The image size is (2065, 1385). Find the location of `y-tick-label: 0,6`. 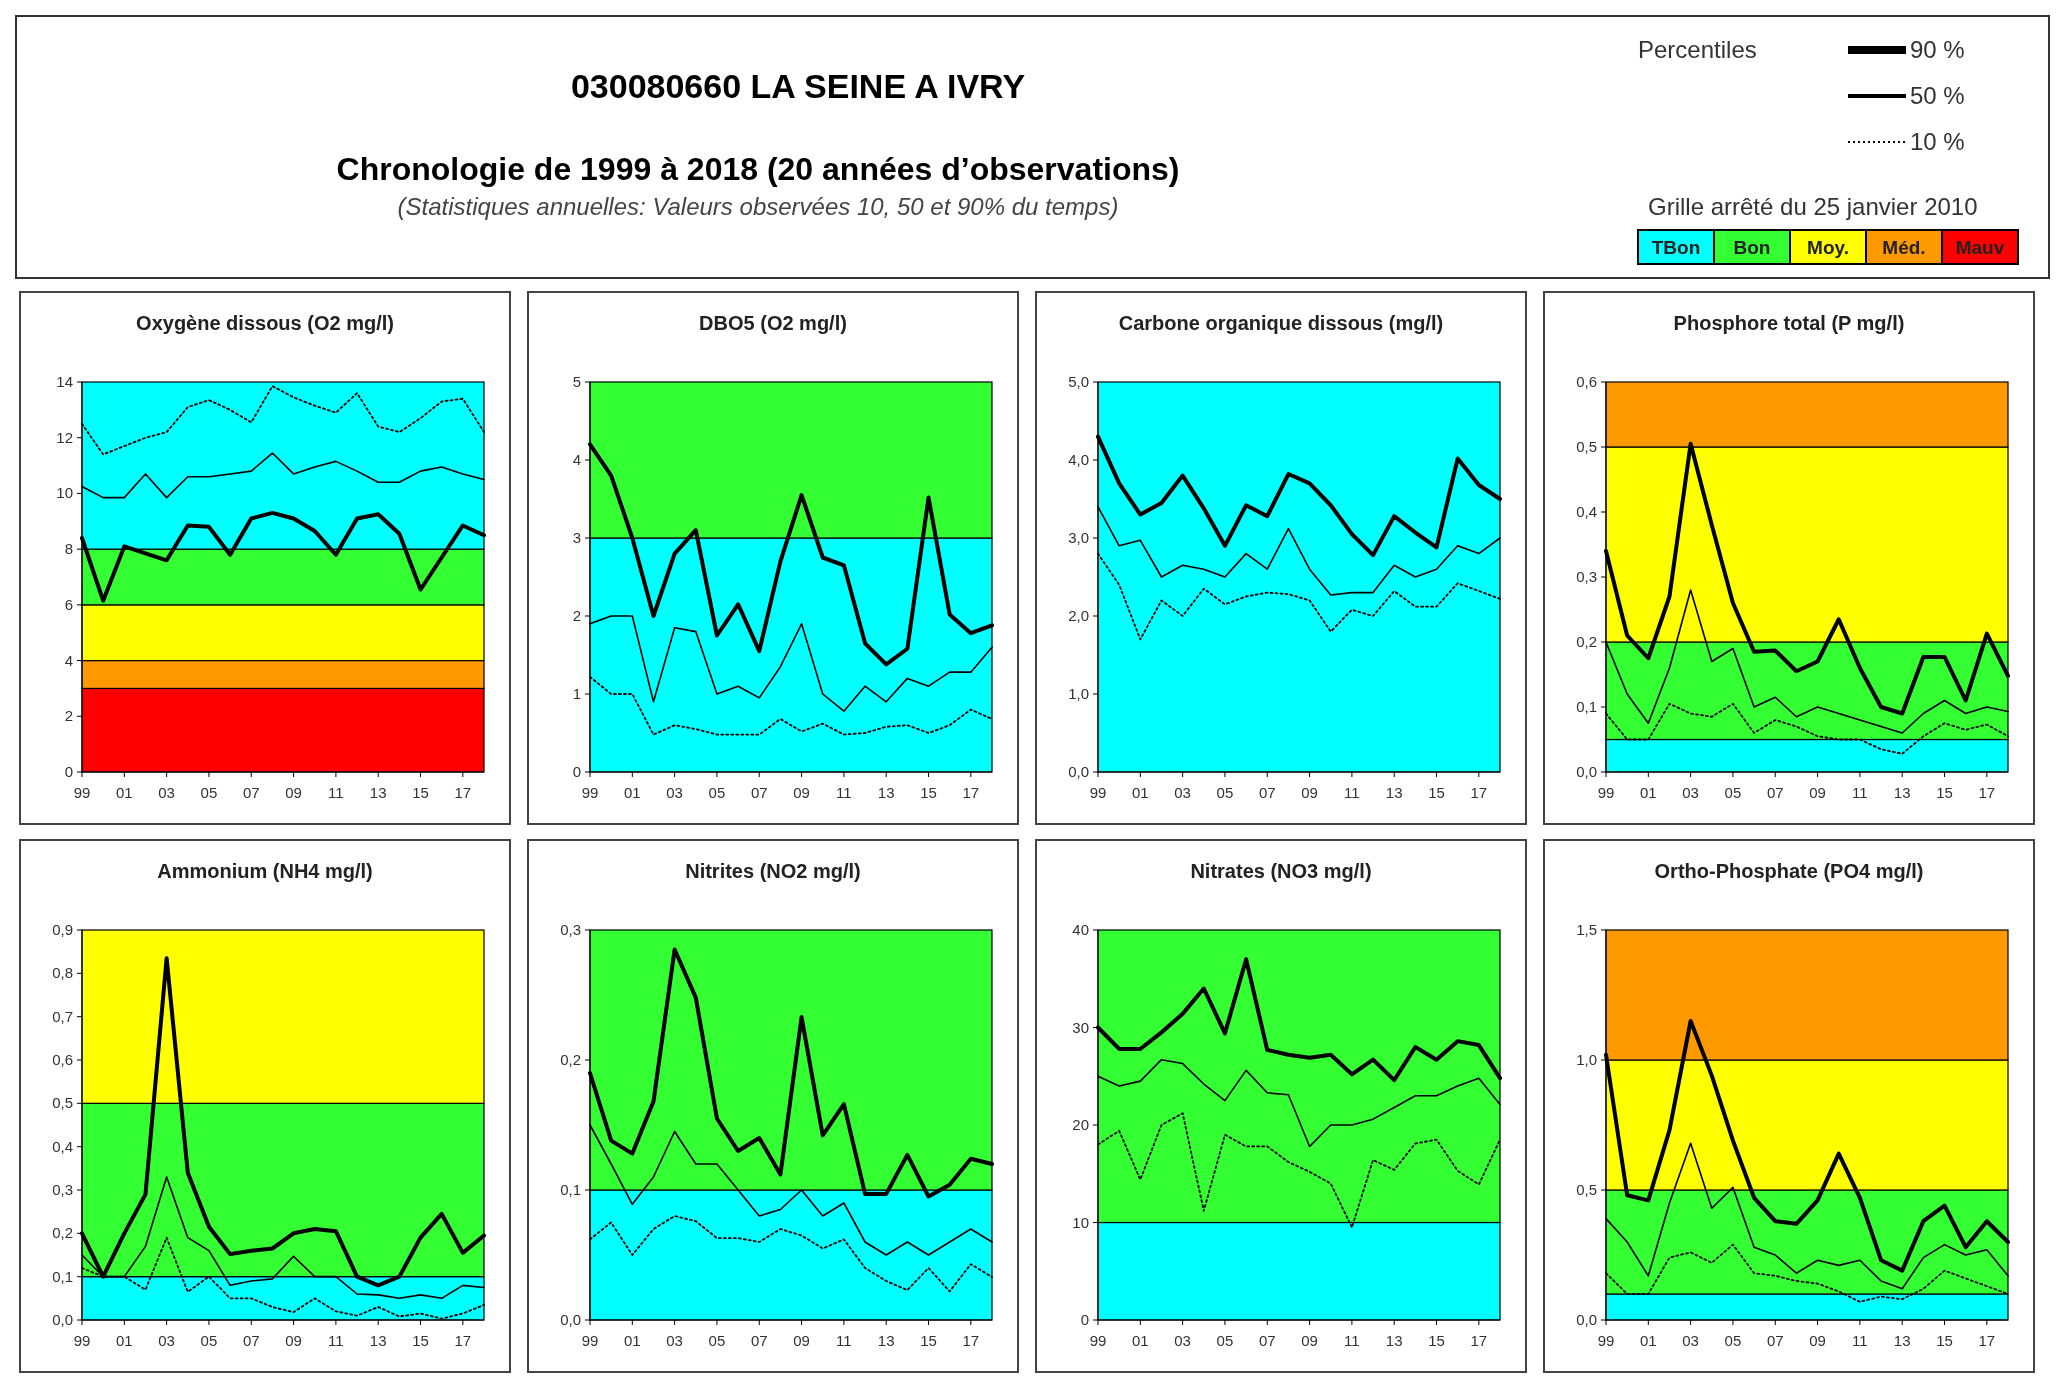

y-tick-label: 0,6 is located at coordinates (62, 1059).